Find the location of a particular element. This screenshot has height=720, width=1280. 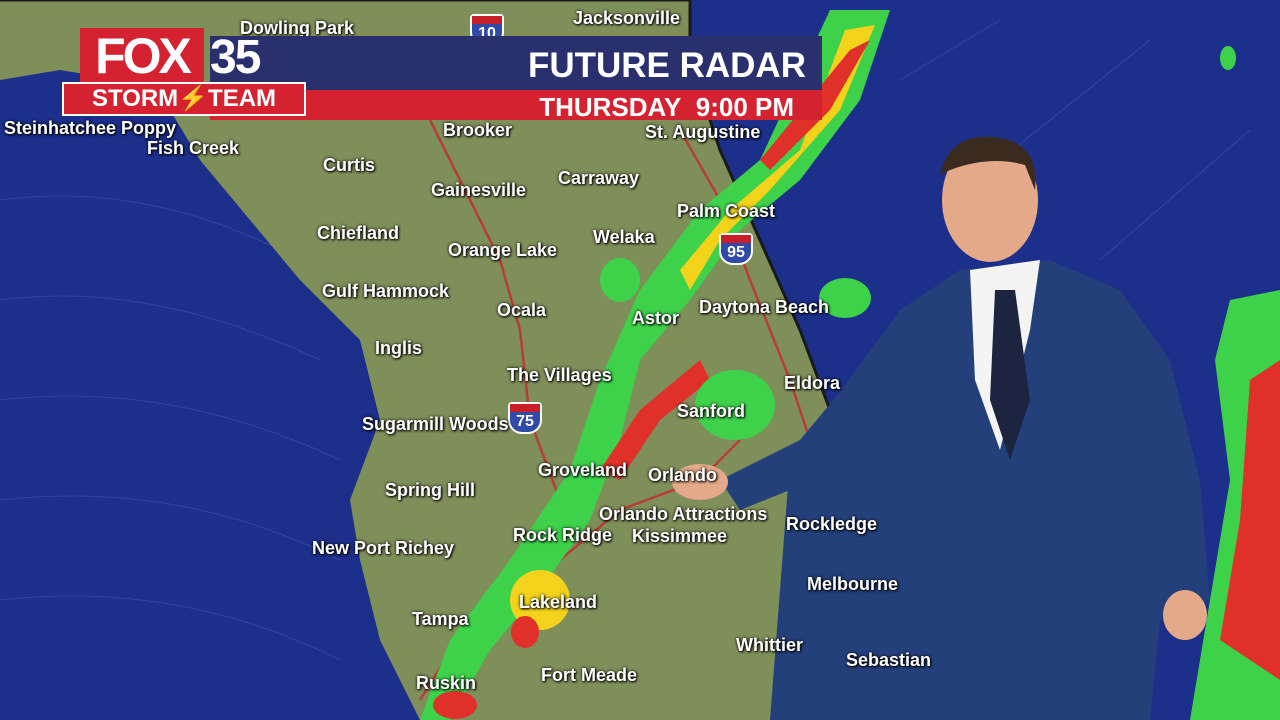

channel-number: 35 is located at coordinates (235, 57).